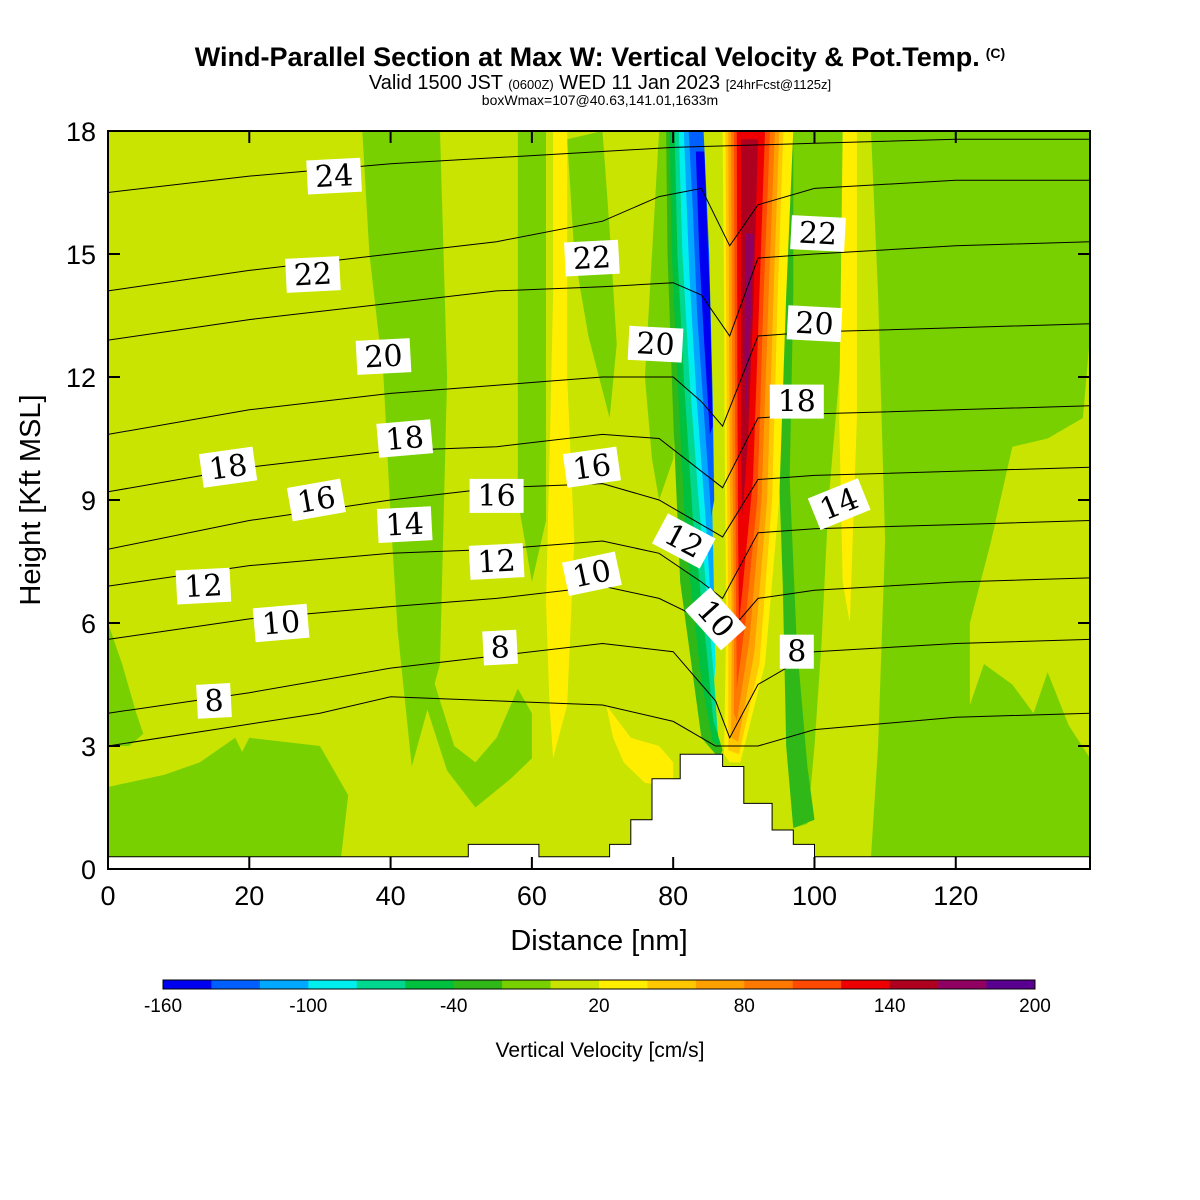 This screenshot has height=1200, width=1200. I want to click on contour-label-4: 20, so click(383, 356).